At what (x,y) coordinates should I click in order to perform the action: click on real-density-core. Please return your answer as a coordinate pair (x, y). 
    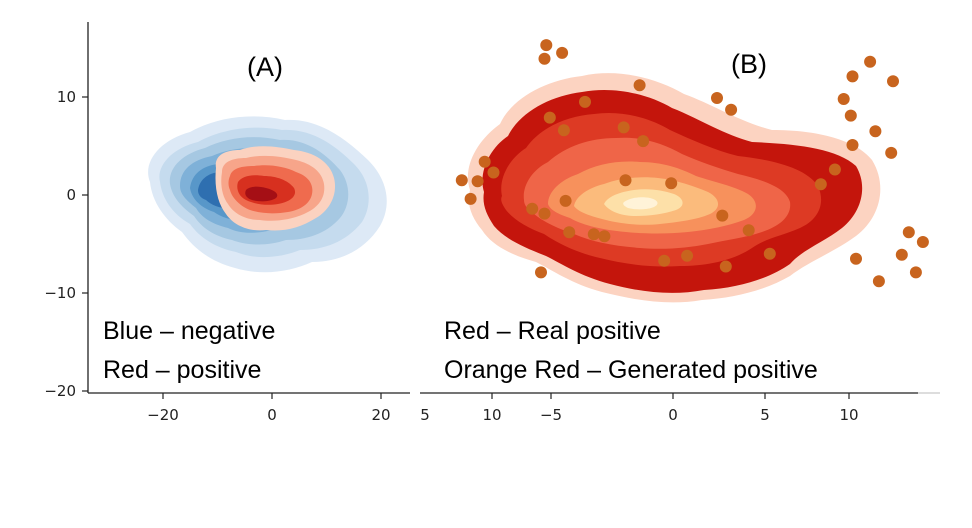
    Looking at the image, I should click on (640, 203).